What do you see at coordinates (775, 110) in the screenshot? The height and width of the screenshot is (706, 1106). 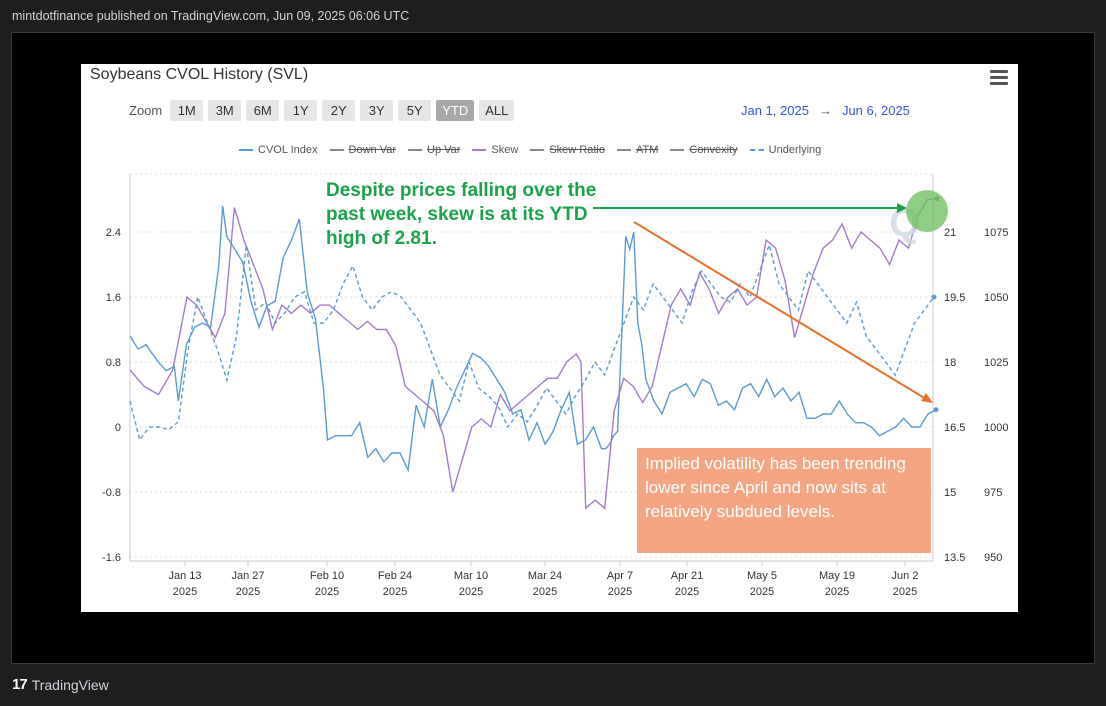 I see `range-from: Jan 1, 2025` at bounding box center [775, 110].